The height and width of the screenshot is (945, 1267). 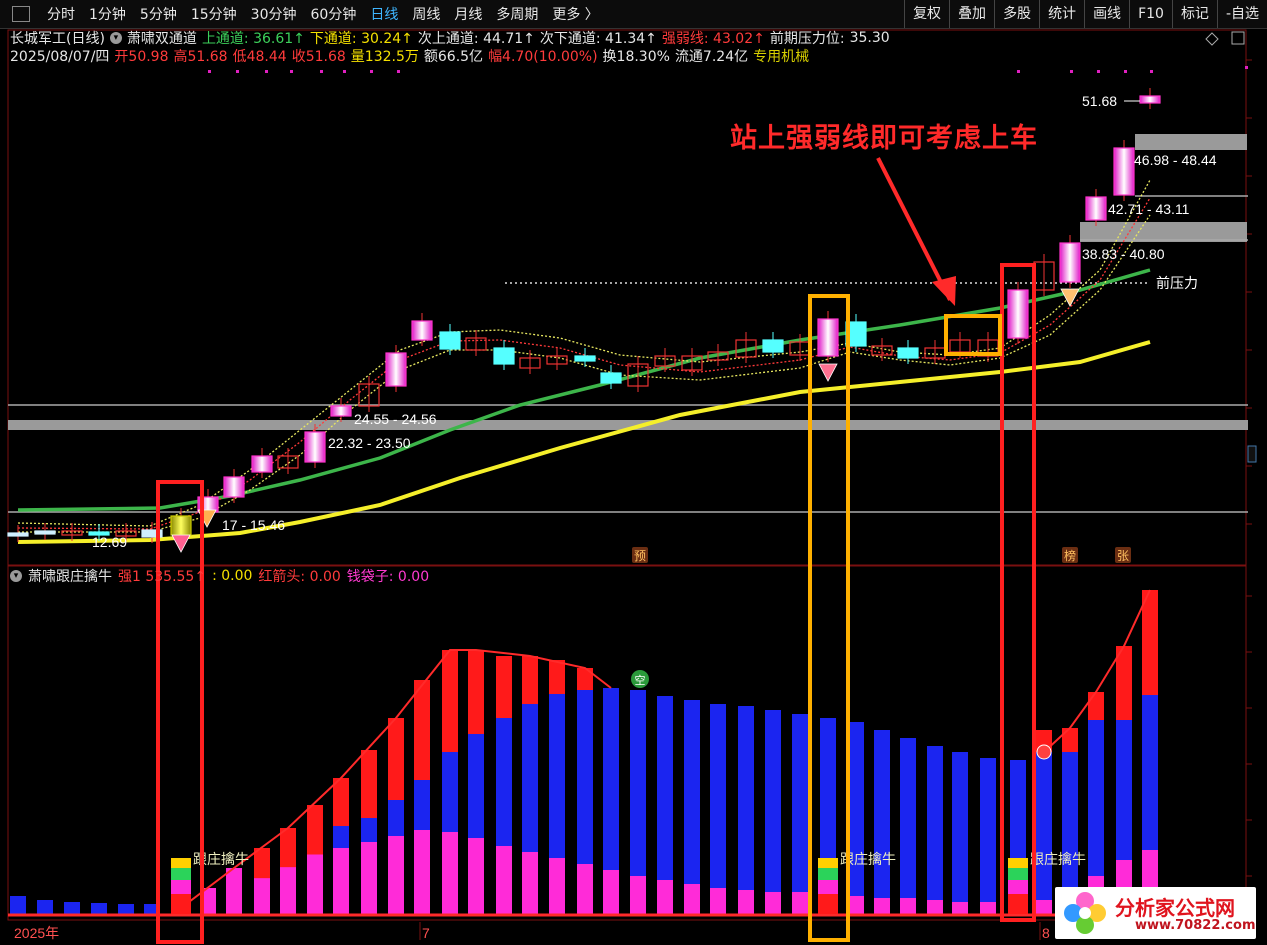 What do you see at coordinates (517, 15) in the screenshot?
I see `period-tab-multi: 多周期` at bounding box center [517, 15].